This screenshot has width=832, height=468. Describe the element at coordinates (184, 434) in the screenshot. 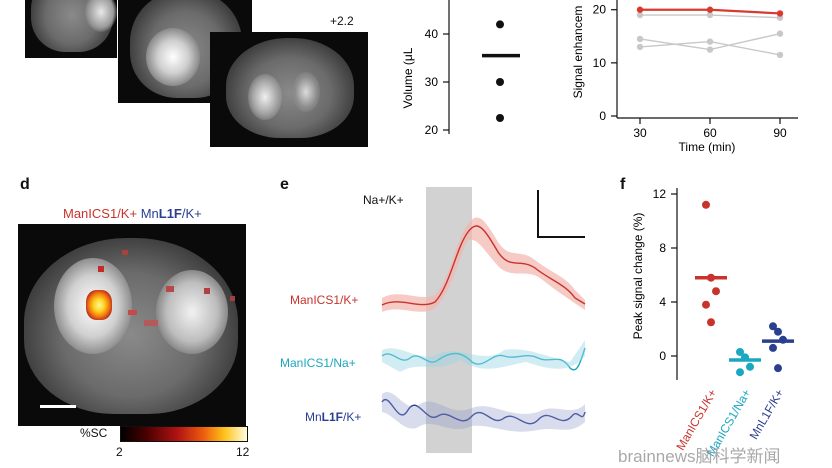

I see `colorbar` at that location.